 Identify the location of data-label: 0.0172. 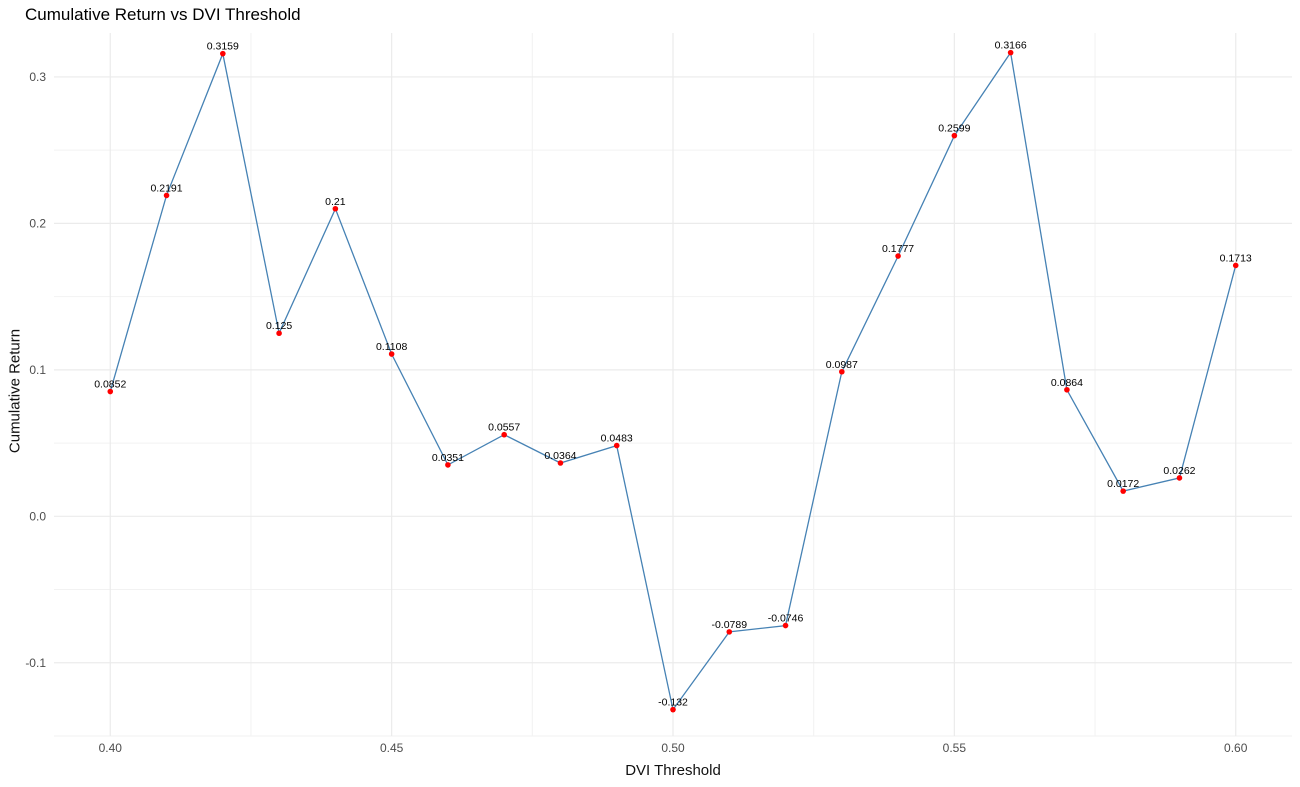
(1123, 484).